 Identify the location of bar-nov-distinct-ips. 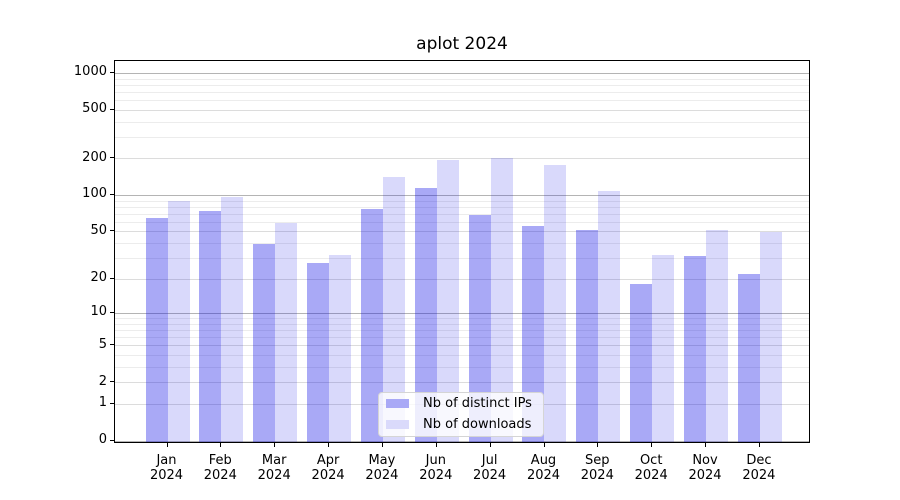
(695, 349).